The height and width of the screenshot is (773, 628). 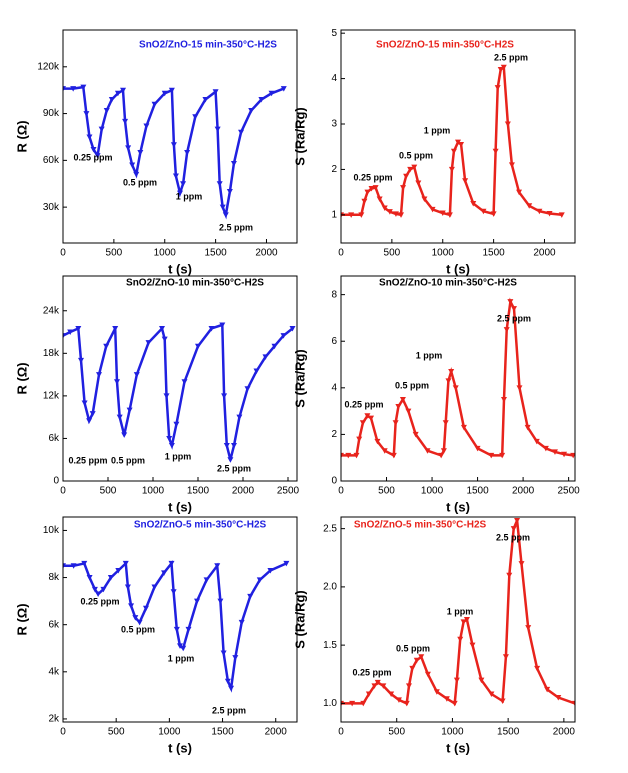 What do you see at coordinates (195, 283) in the screenshot?
I see `chart-title: SnO2/ZnO-10 min-350°C-H2S` at bounding box center [195, 283].